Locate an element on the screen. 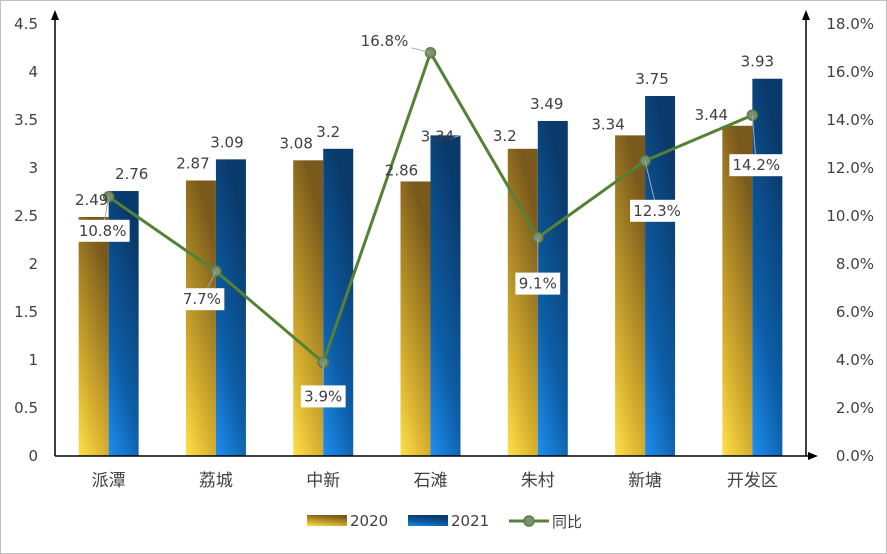 Image resolution: width=887 pixels, height=554 pixels. x-axis-arrow is located at coordinates (813, 456).